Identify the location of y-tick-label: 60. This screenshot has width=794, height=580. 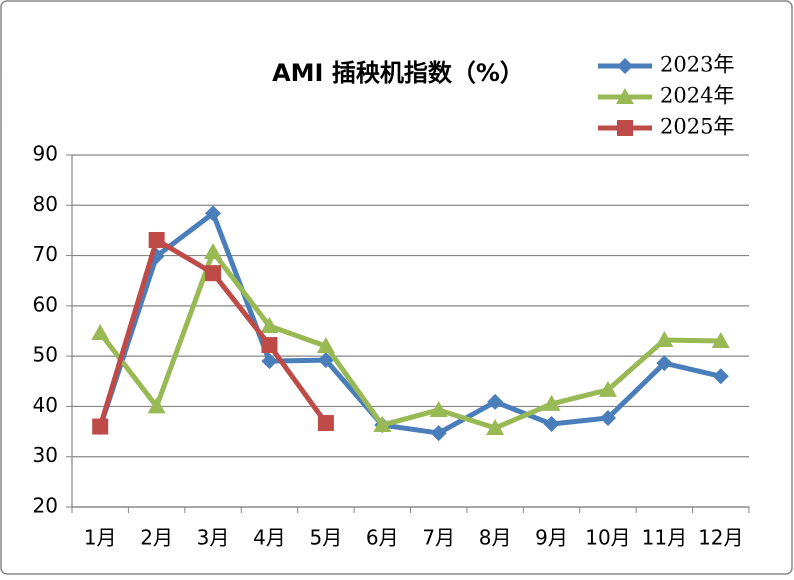
(45, 304).